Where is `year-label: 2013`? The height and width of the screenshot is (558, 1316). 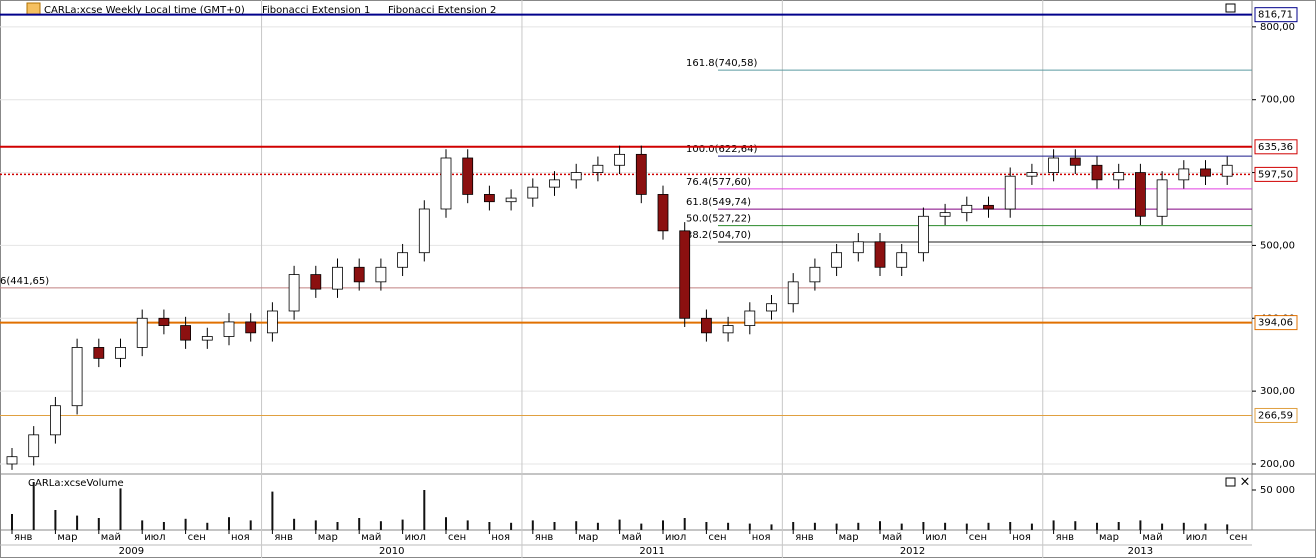 year-label: 2013 is located at coordinates (1140, 551).